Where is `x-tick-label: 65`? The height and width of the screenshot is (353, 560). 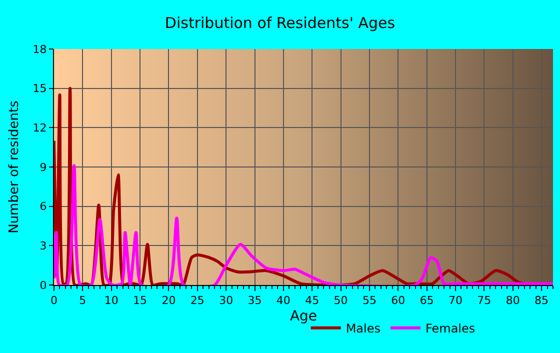 x-tick-label: 65 is located at coordinates (427, 301).